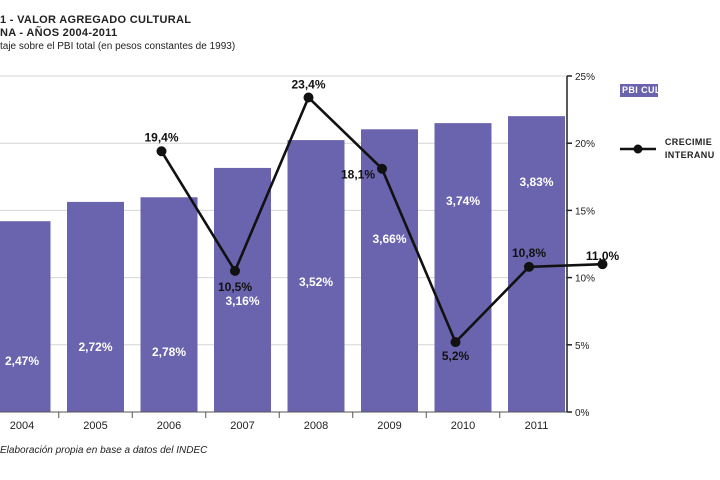 The width and height of the screenshot is (720, 480). I want to click on bar-label-2008: 3,52%, so click(316, 282).